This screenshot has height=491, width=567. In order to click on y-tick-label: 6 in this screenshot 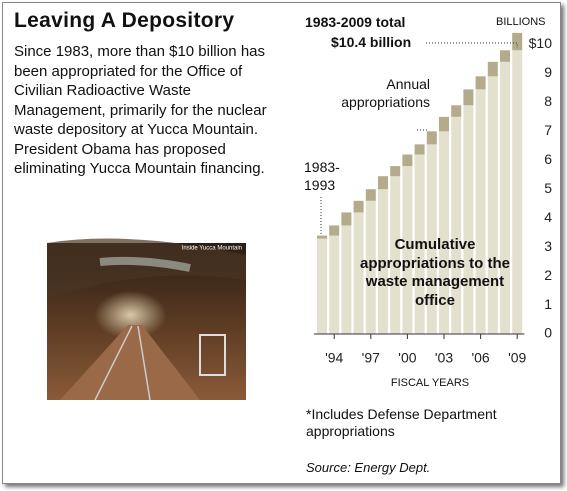, I will do `click(548, 159)`.